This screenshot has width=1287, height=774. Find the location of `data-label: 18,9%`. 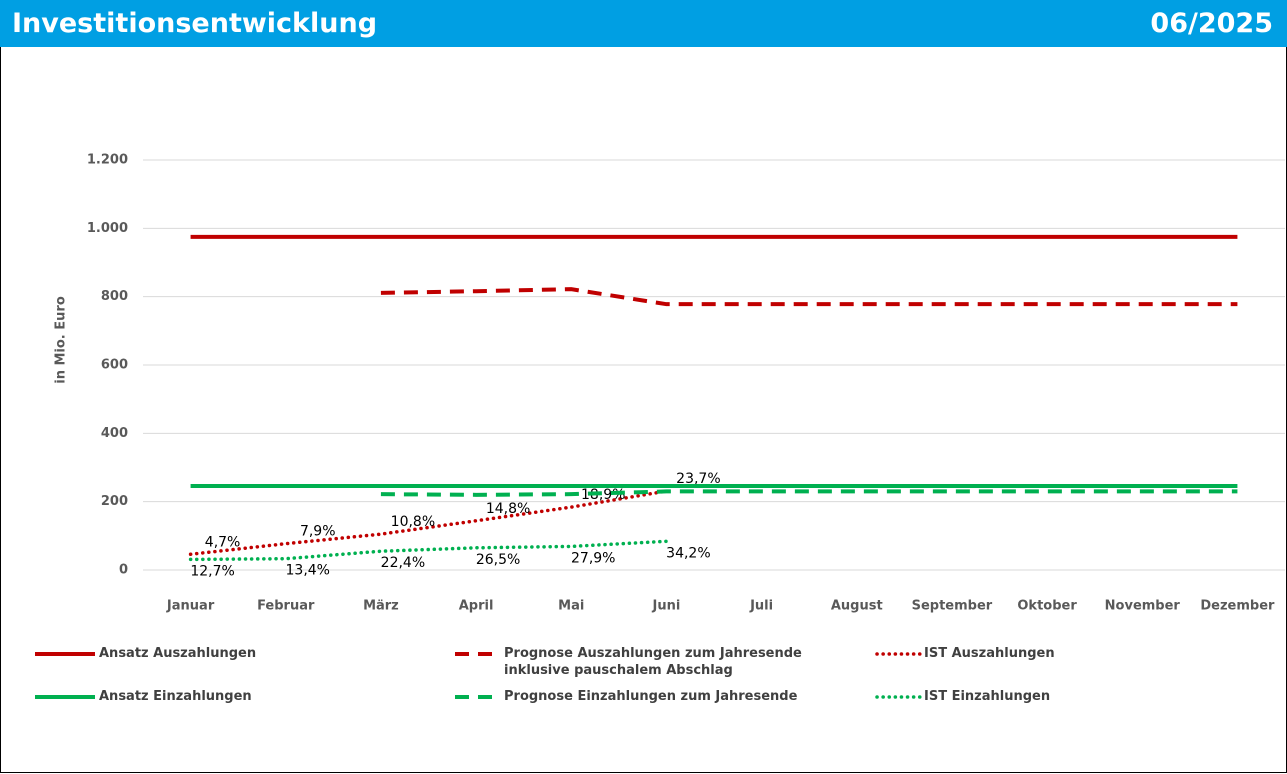

data-label: 18,9% is located at coordinates (603, 495).